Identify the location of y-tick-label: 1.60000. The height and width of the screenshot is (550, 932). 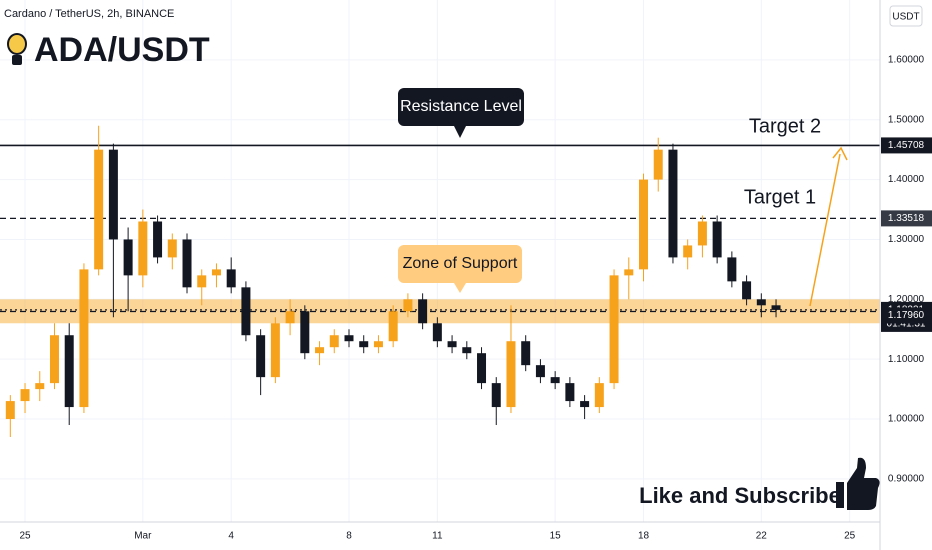
(906, 60).